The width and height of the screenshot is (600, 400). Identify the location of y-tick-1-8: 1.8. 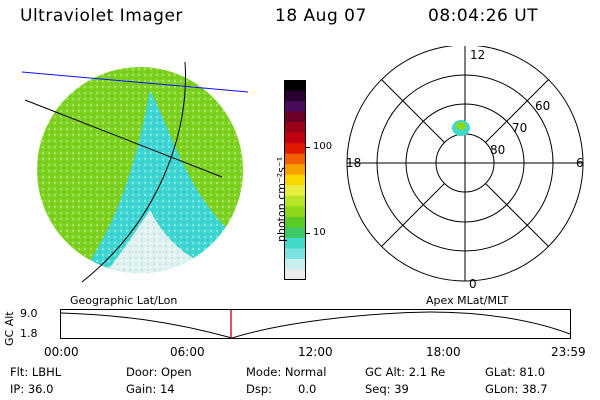
(29, 333).